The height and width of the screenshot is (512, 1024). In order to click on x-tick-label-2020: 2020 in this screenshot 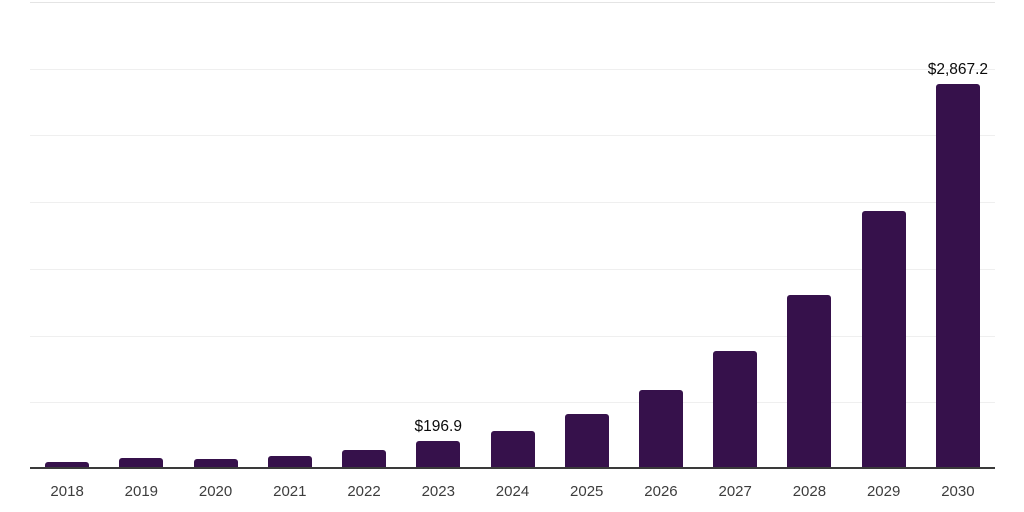, I will do `click(215, 491)`.